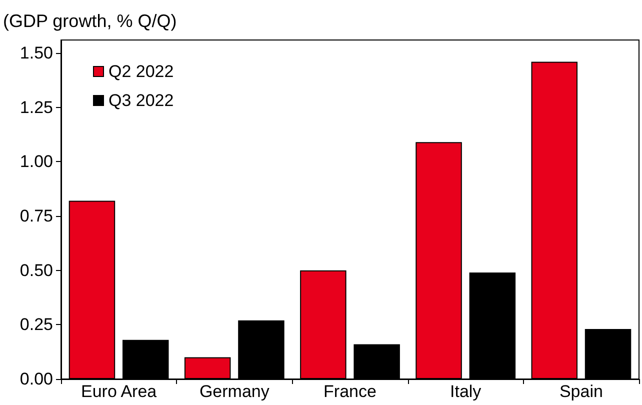 This screenshot has height=405, width=642. Describe the element at coordinates (141, 100) in the screenshot. I see `legend-label: Q3 2022` at that location.